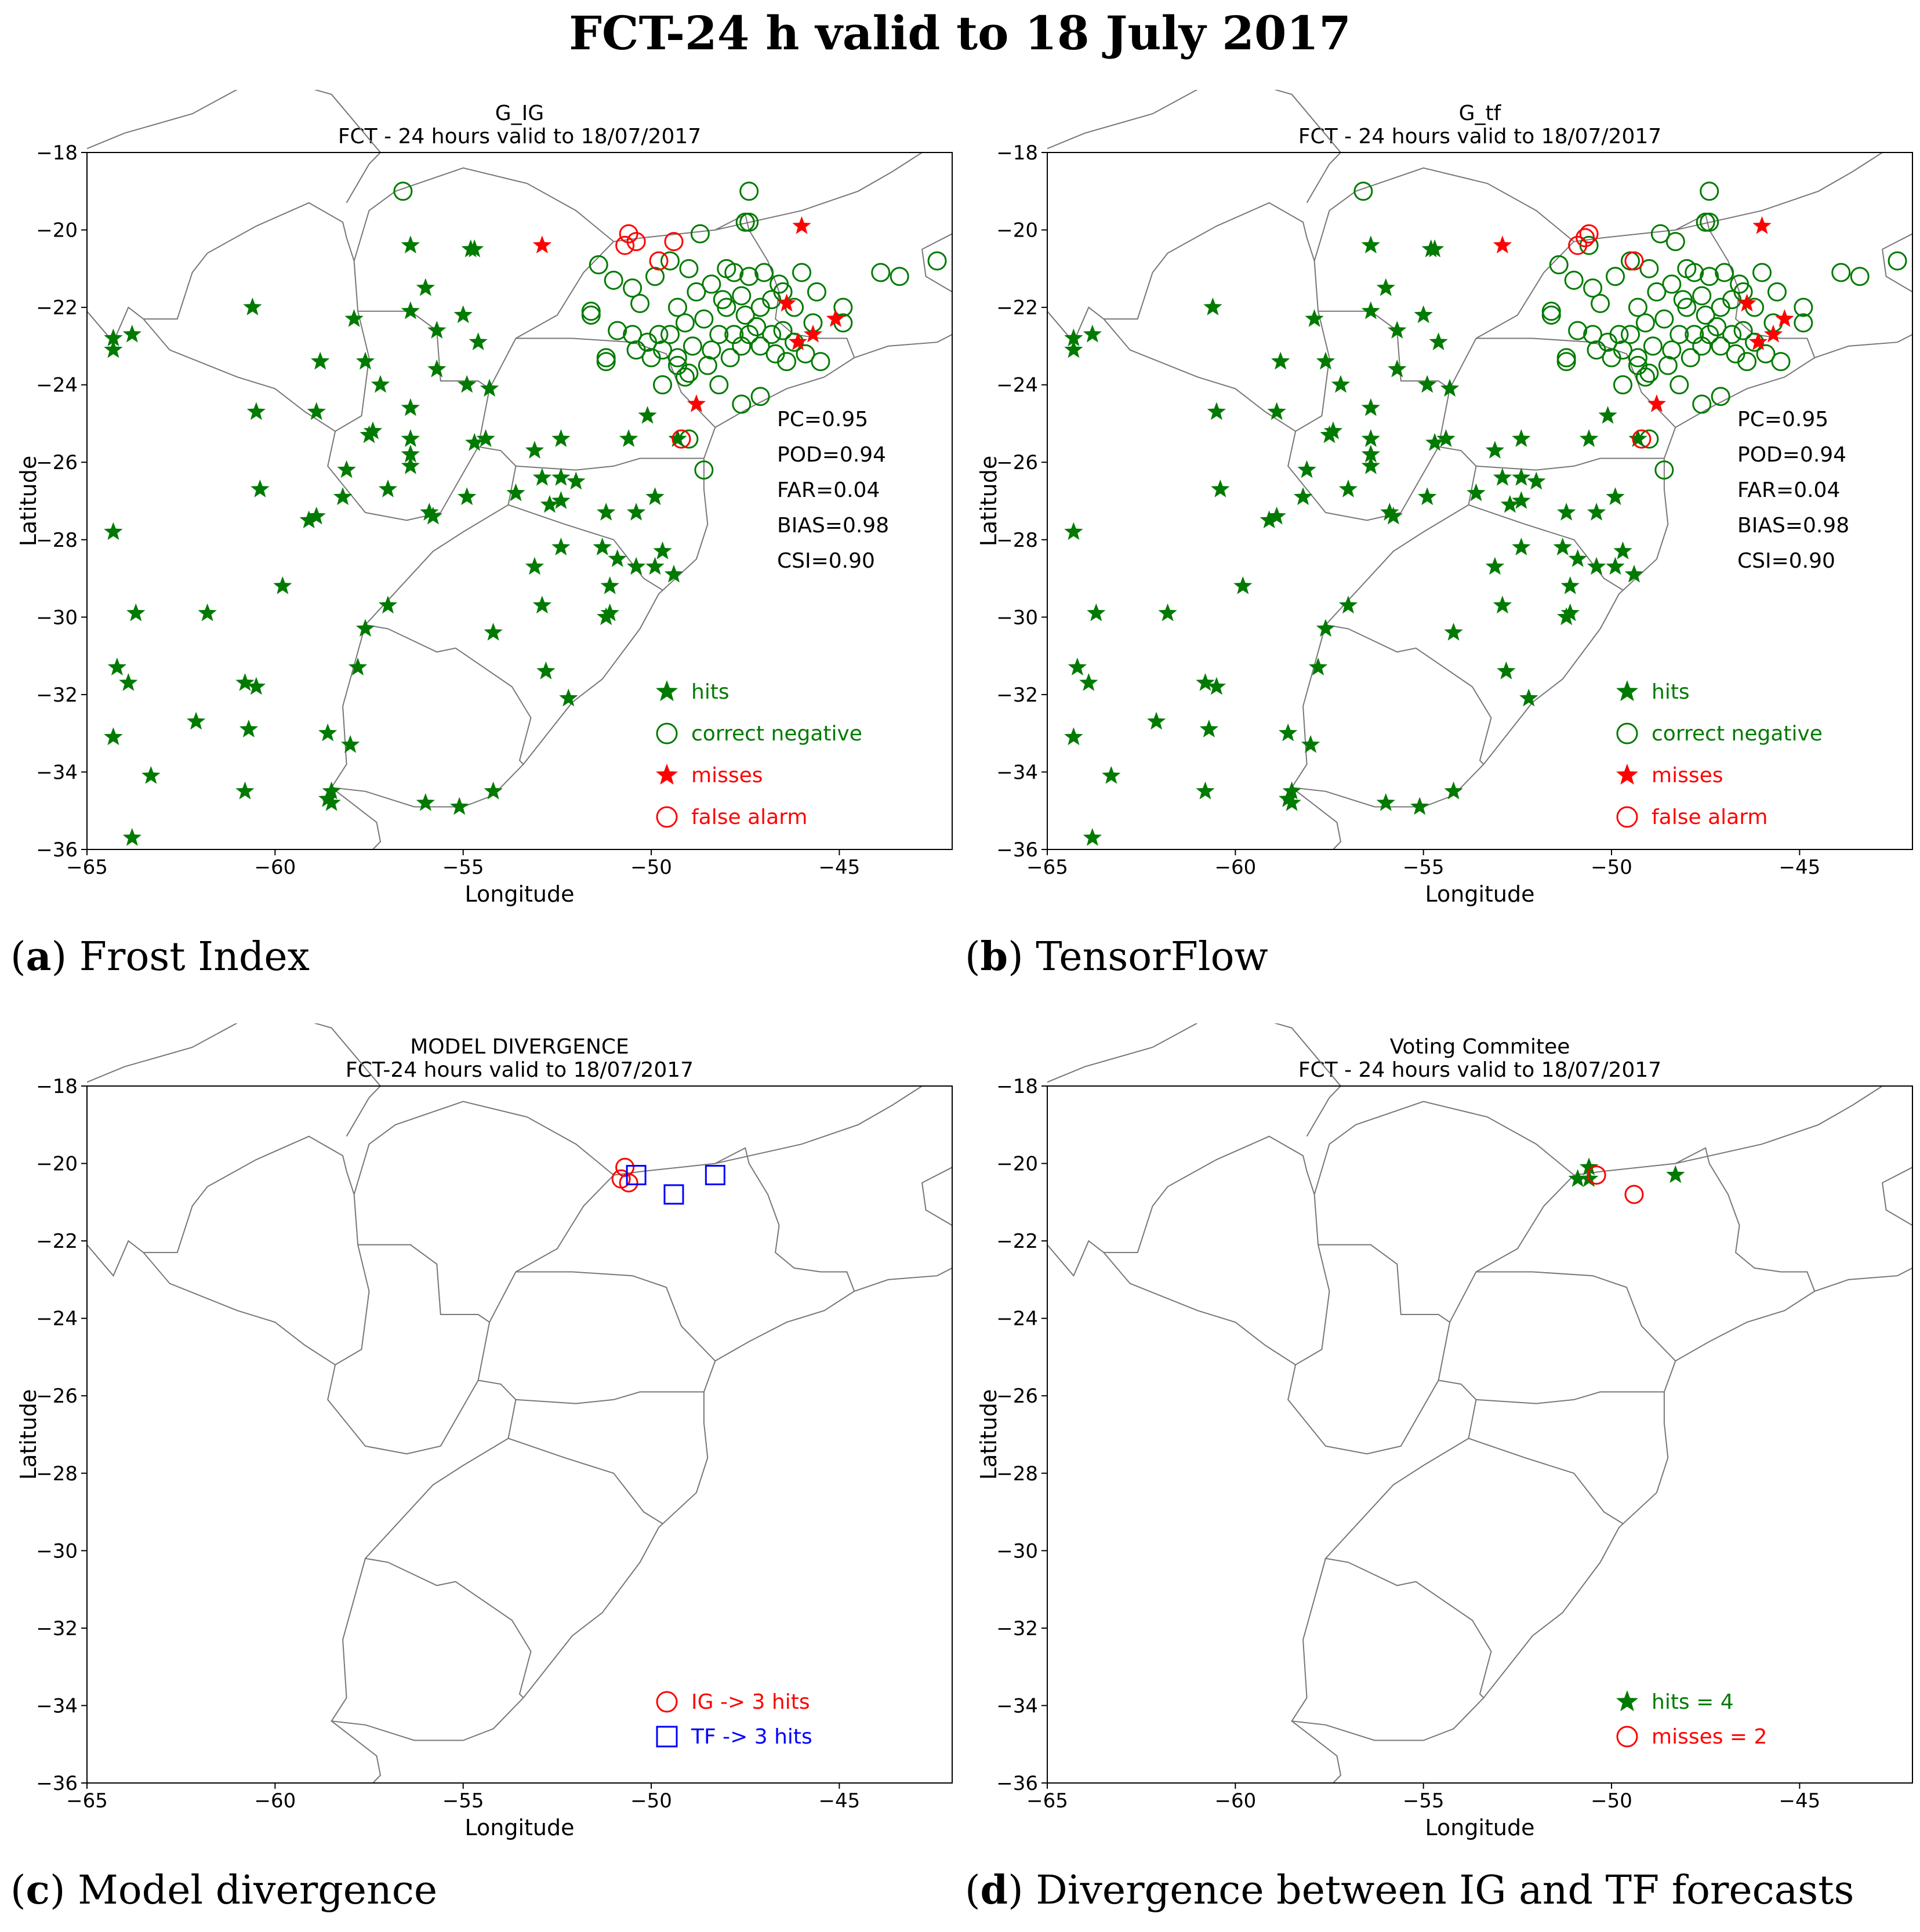 This screenshot has width=1920, height=1932. Describe the element at coordinates (1047, 868) in the screenshot. I see `x-tick-label: −65` at that location.